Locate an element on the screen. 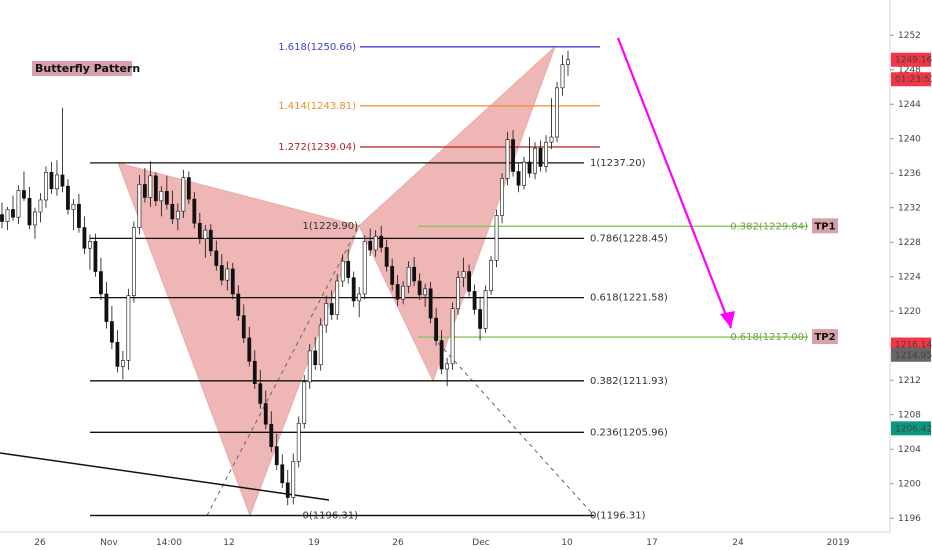  retracement-label: 0.236(1205.96) is located at coordinates (629, 432).